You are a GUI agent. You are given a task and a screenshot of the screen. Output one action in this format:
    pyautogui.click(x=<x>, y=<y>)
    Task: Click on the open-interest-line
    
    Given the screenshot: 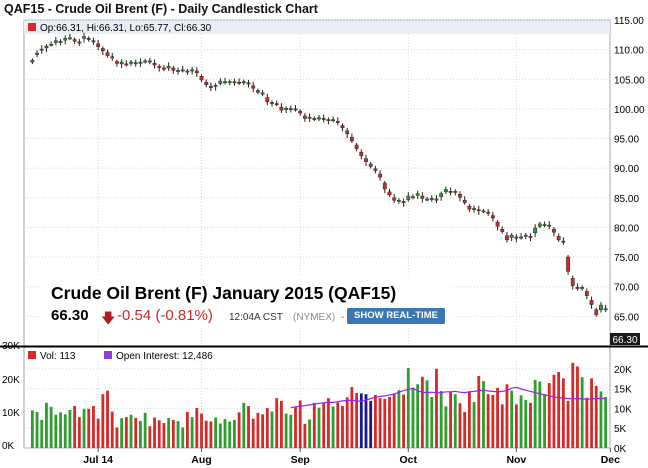 What is the action you would take?
    pyautogui.click(x=448, y=397)
    